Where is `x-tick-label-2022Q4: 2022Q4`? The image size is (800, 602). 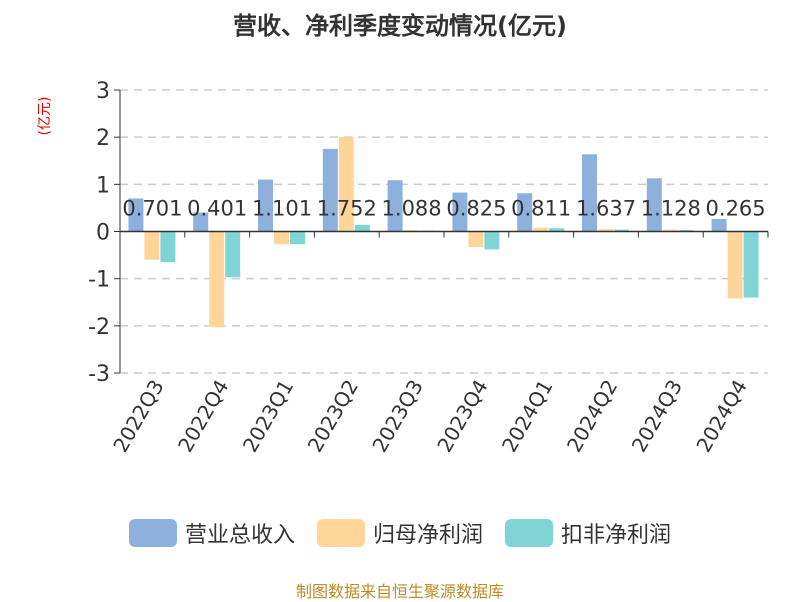 x-tick-label-2022Q4: 2022Q4 is located at coordinates (203, 416).